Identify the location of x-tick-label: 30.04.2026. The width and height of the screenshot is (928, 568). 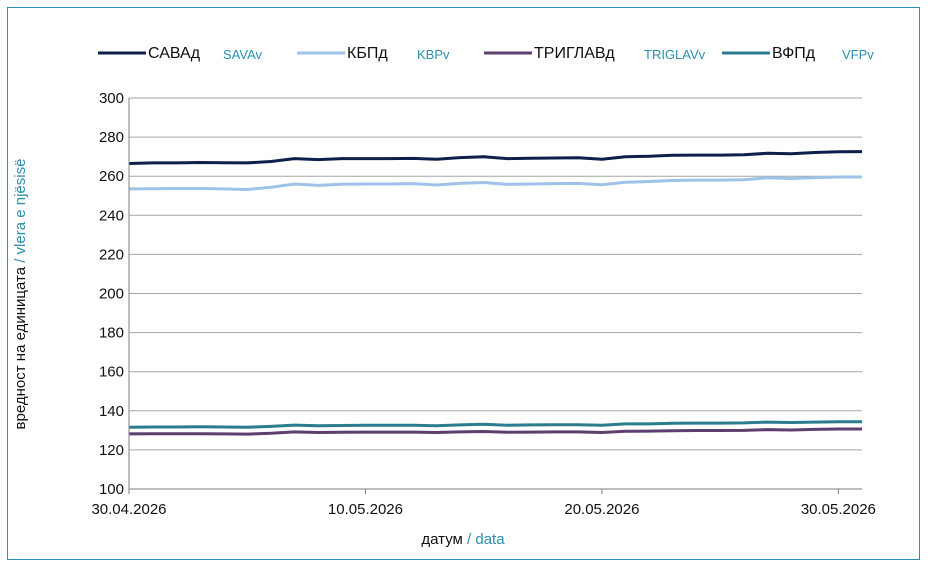
(128, 509).